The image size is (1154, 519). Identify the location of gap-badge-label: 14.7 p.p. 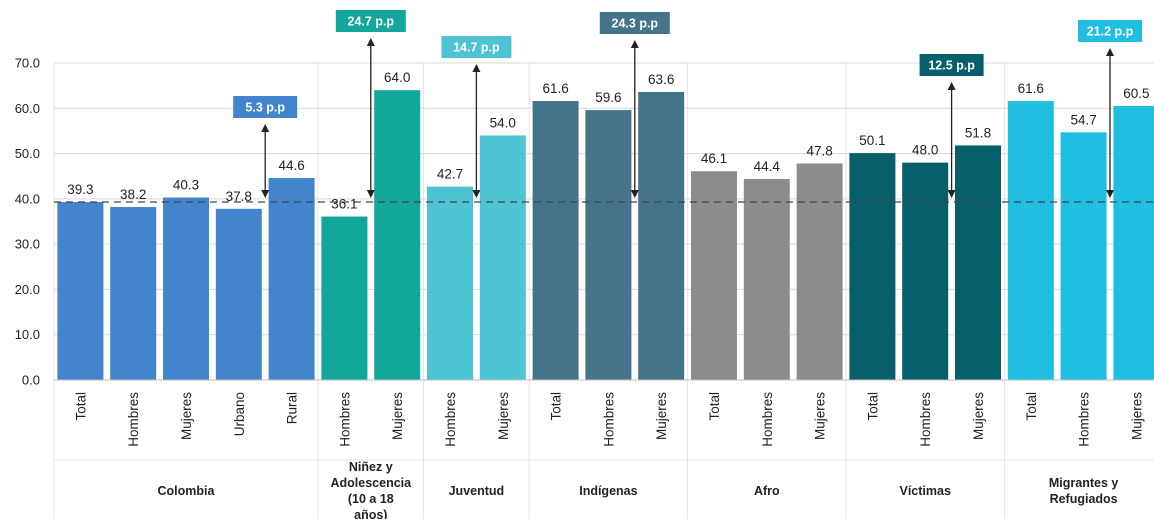
(476, 48).